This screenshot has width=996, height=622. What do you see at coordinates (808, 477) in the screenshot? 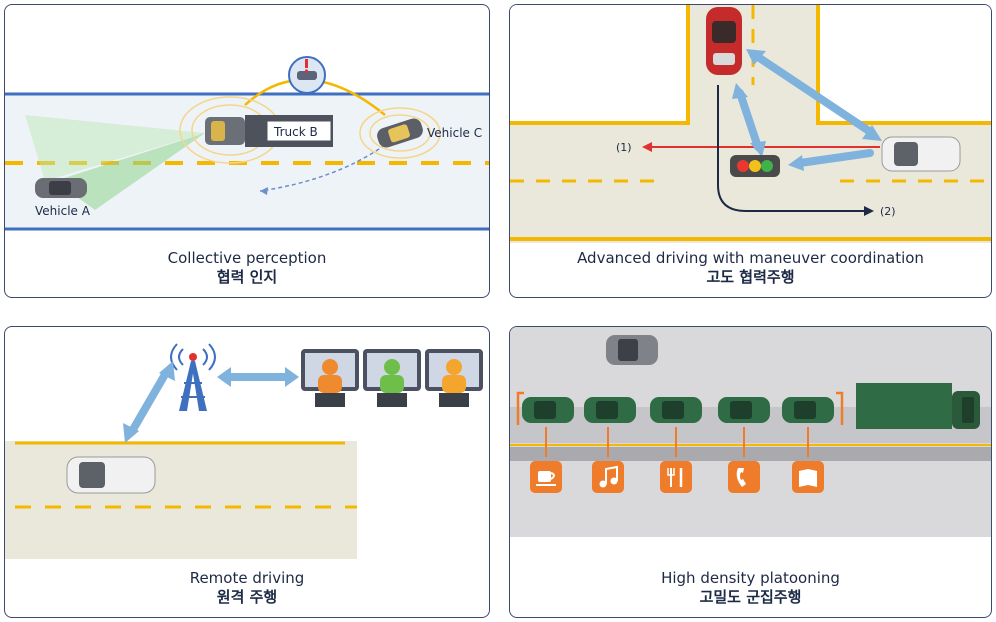
I see `book-icon` at bounding box center [808, 477].